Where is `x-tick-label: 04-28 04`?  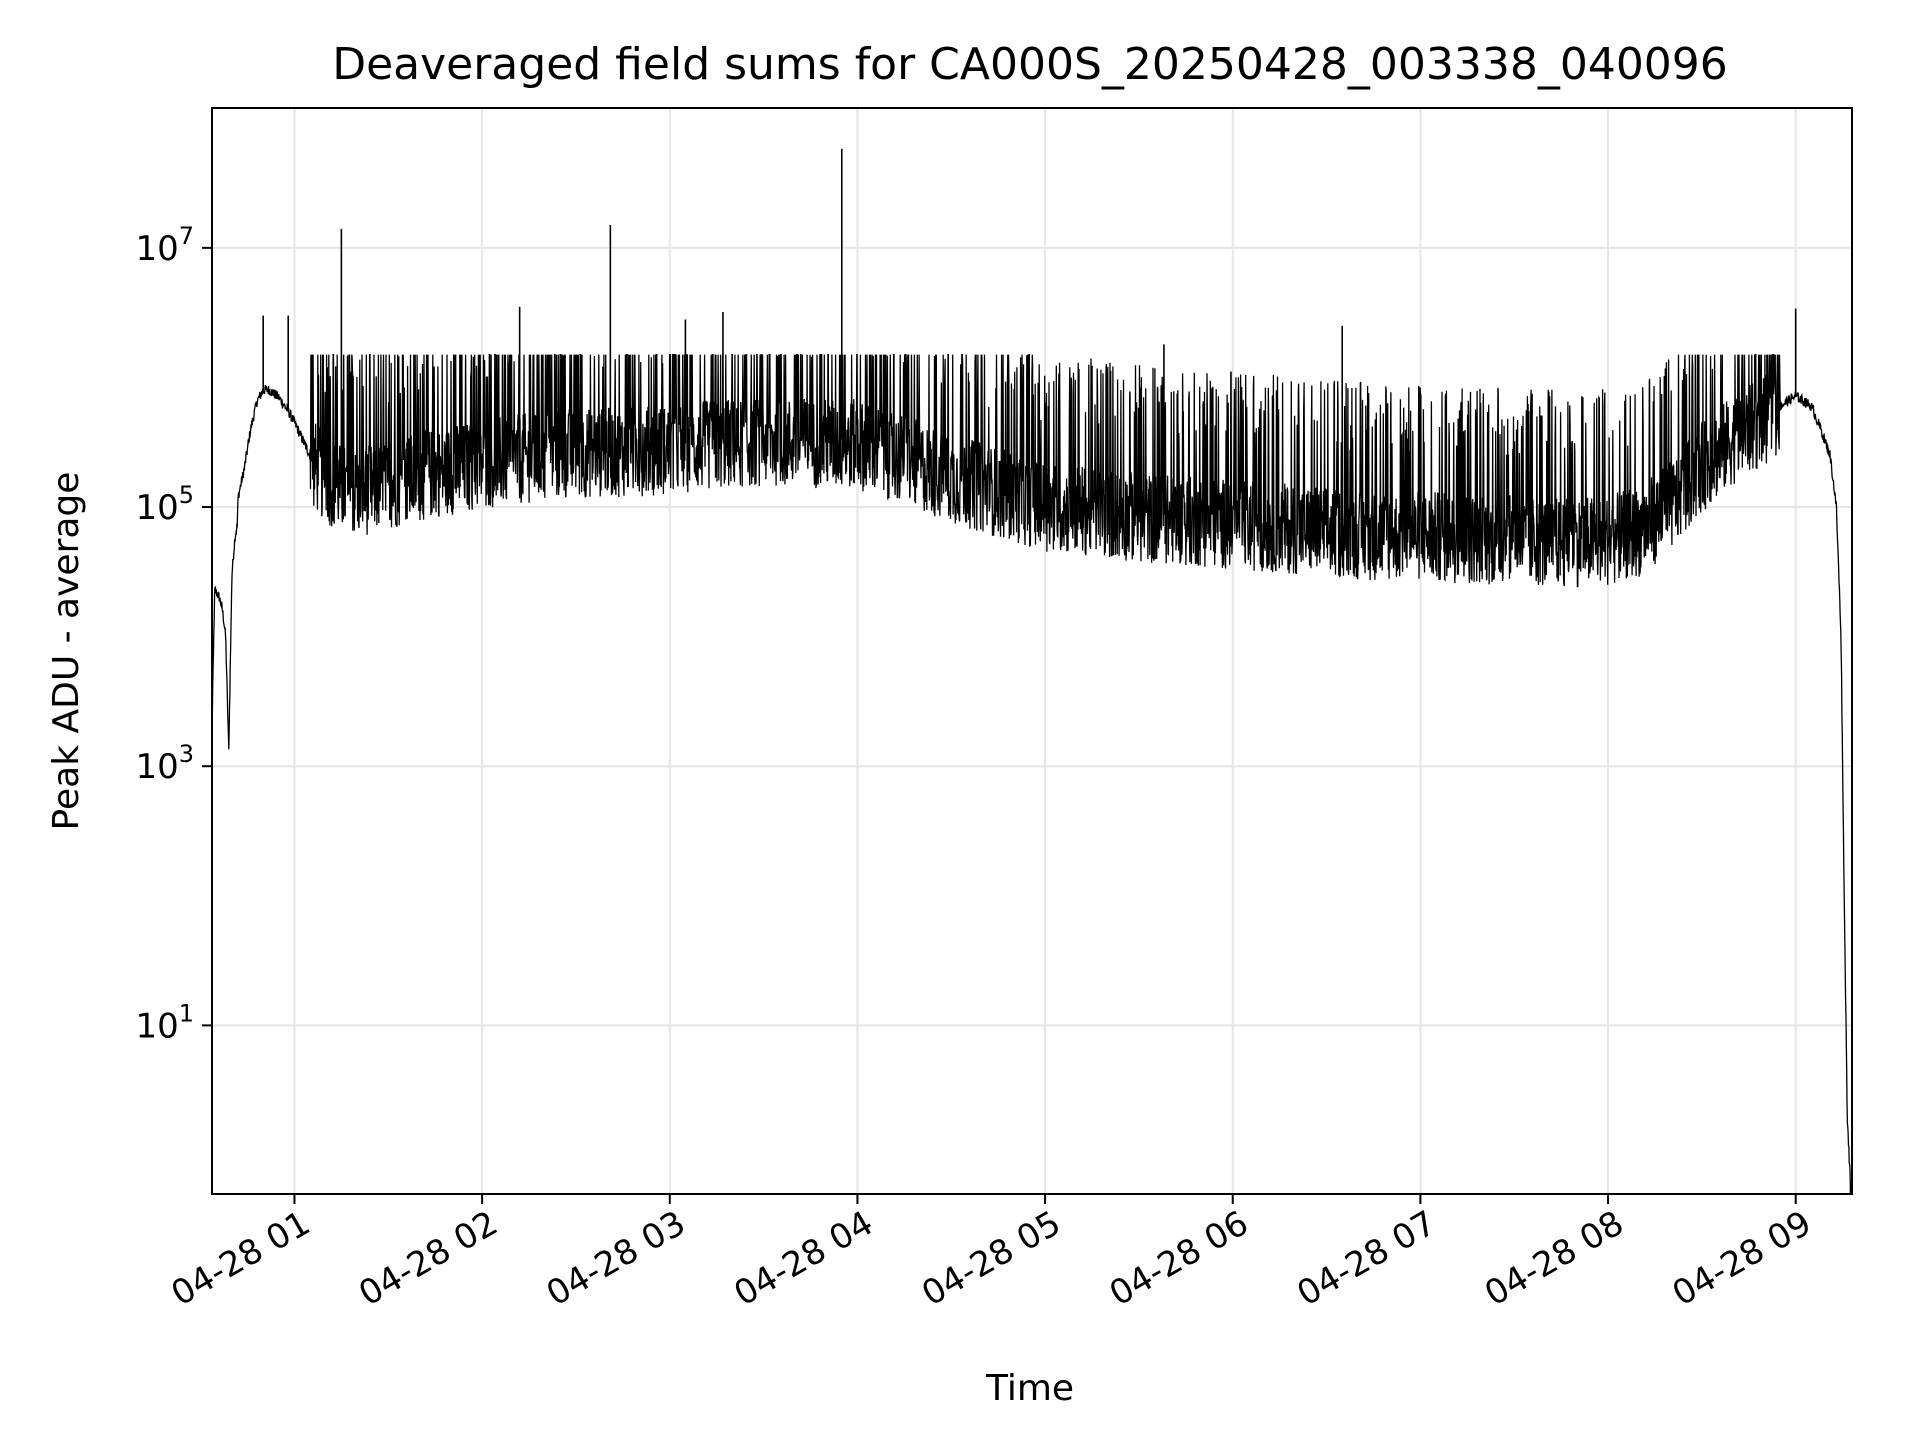
x-tick-label: 04-28 04 is located at coordinates (804, 1258).